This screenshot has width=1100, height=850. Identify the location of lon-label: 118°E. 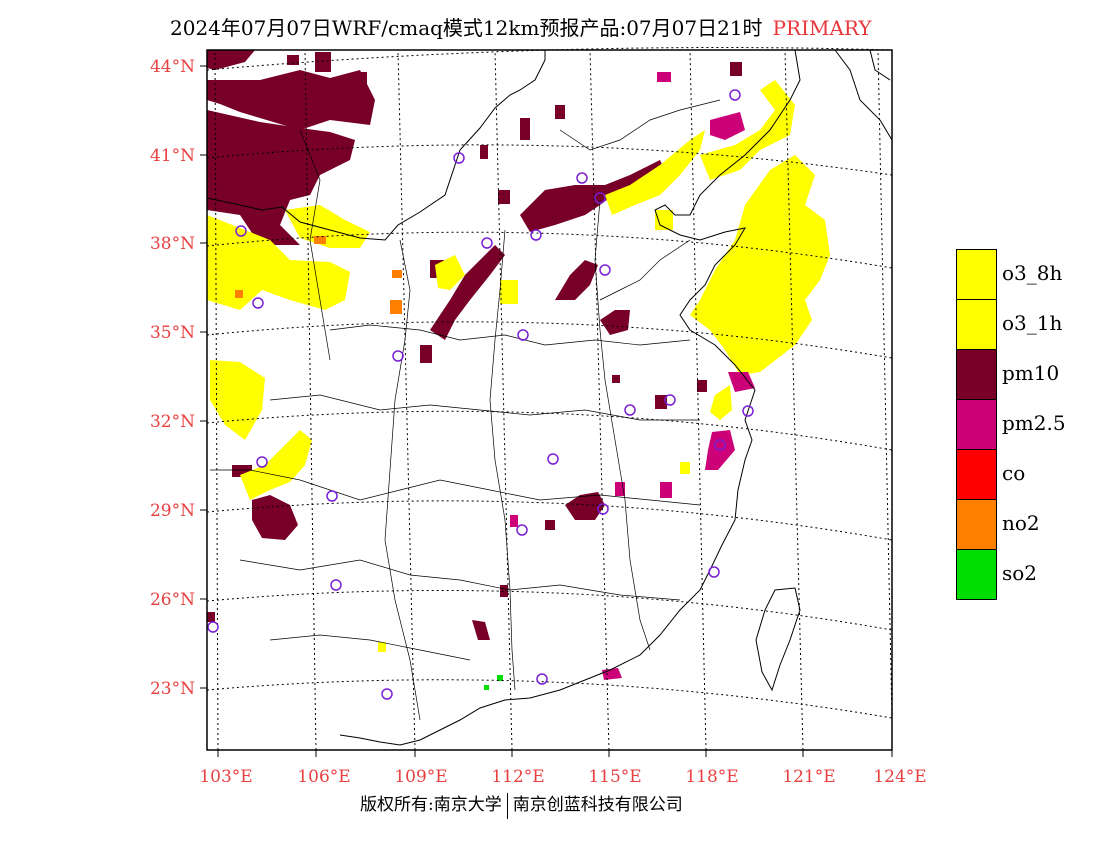
(711, 777).